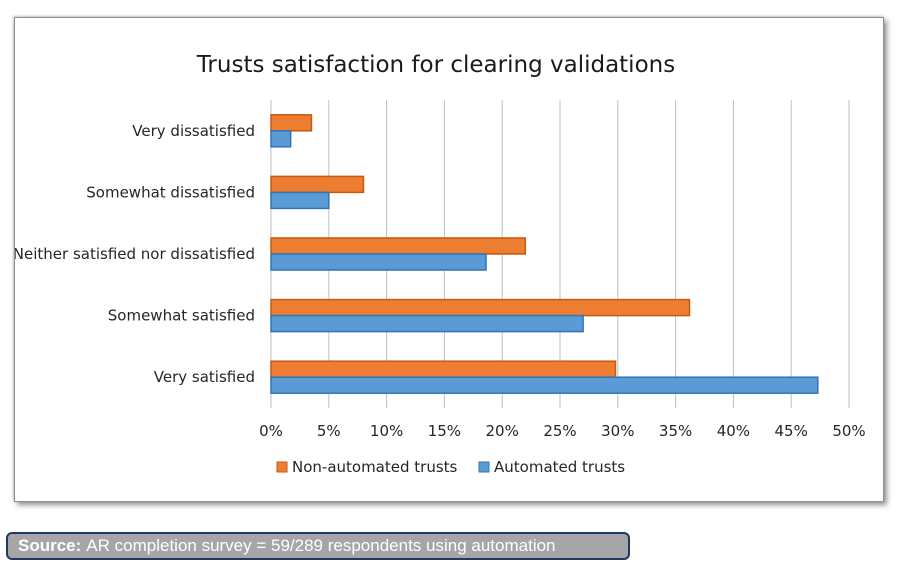 This screenshot has width=898, height=565. What do you see at coordinates (733, 431) in the screenshot?
I see `x-tick-label: 40%` at bounding box center [733, 431].